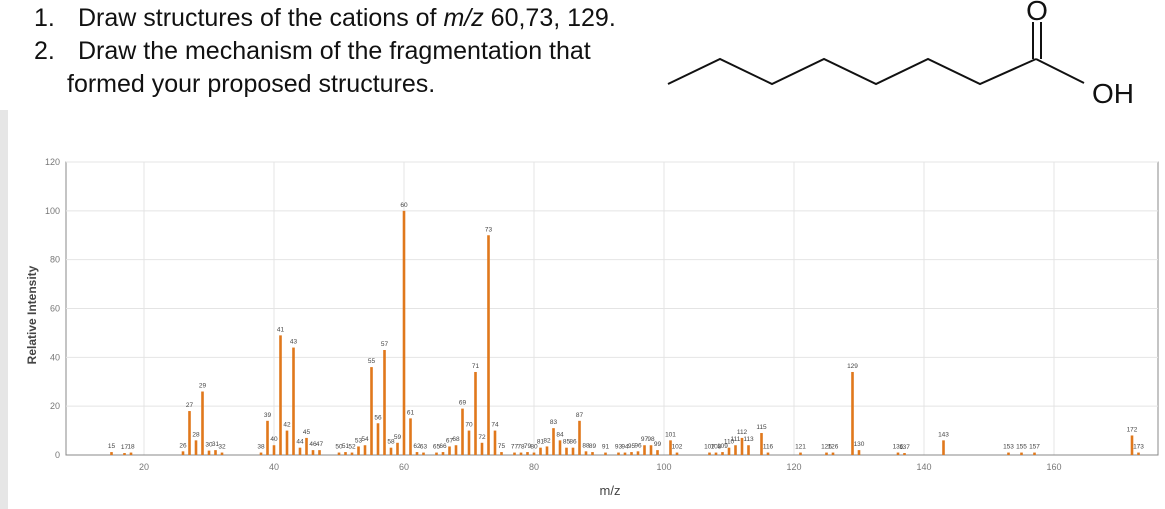  I want to click on peak-label: 55, so click(372, 361).